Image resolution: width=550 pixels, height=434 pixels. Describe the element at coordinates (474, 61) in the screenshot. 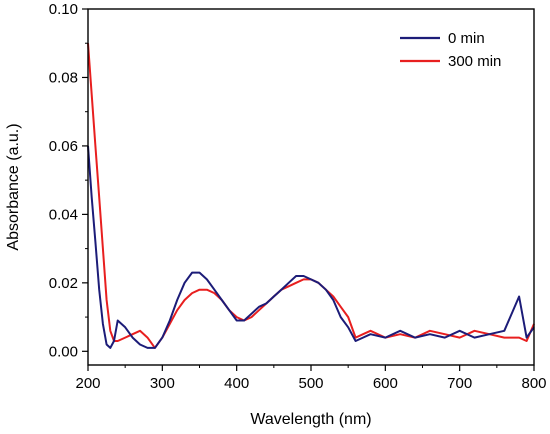

I see `legend-label: 300 min` at that location.